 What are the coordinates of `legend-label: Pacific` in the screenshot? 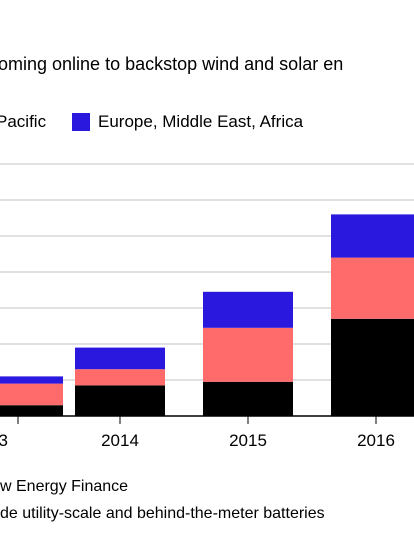 It's located at (23, 121).